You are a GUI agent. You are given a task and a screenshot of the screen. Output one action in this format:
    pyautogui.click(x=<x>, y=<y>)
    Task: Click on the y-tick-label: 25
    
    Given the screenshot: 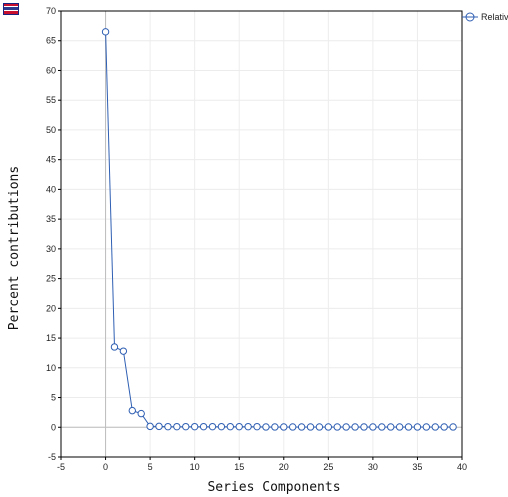 What is the action you would take?
    pyautogui.click(x=51, y=279)
    